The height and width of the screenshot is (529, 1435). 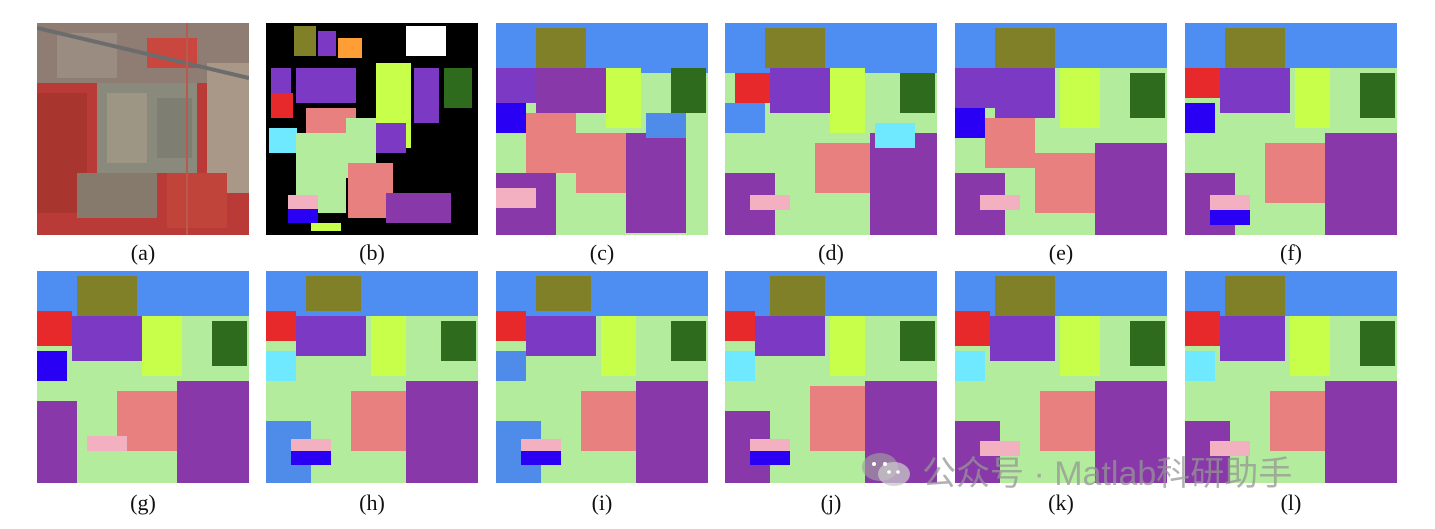 I want to click on caption-d: (d), so click(x=831, y=252).